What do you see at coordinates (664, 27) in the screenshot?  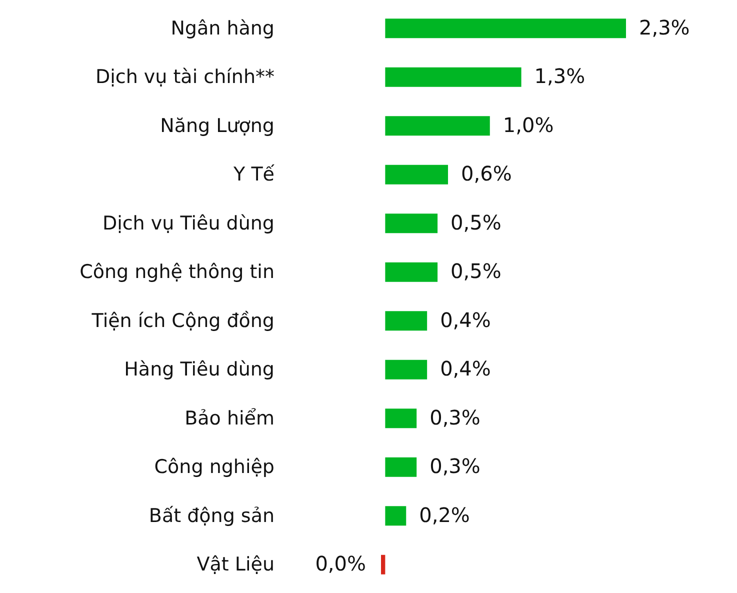 I see `data-label: 2,3%` at bounding box center [664, 27].